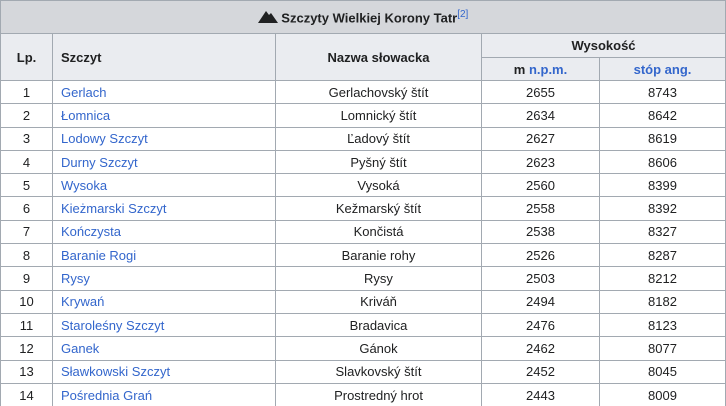 The height and width of the screenshot is (406, 726). I want to click on peak-cell: Pośrednia Grań, so click(164, 394).